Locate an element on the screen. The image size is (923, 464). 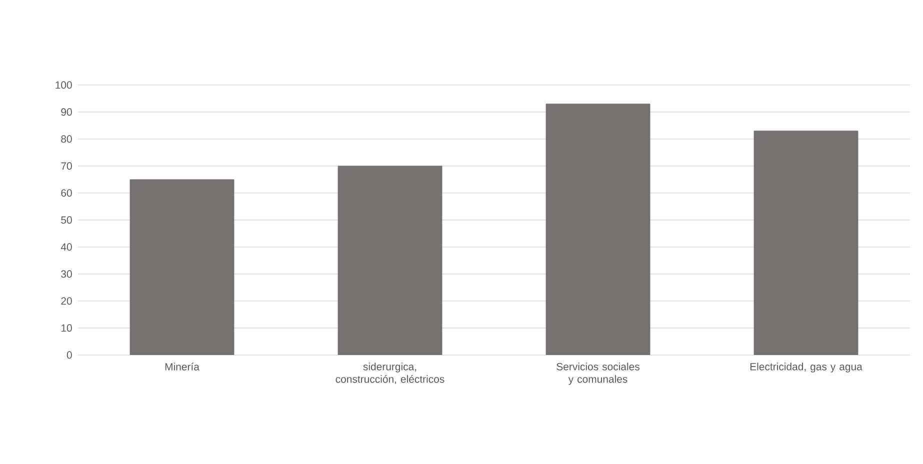
y-tick-label: 70 is located at coordinates (66, 166).